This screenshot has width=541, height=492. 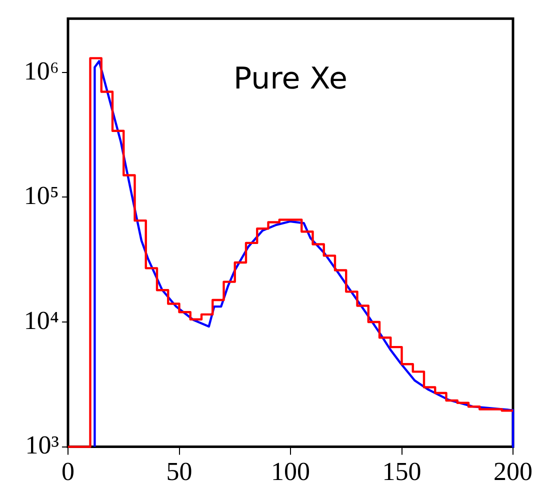 What do you see at coordinates (402, 471) in the screenshot?
I see `x-tick-label: 150` at bounding box center [402, 471].